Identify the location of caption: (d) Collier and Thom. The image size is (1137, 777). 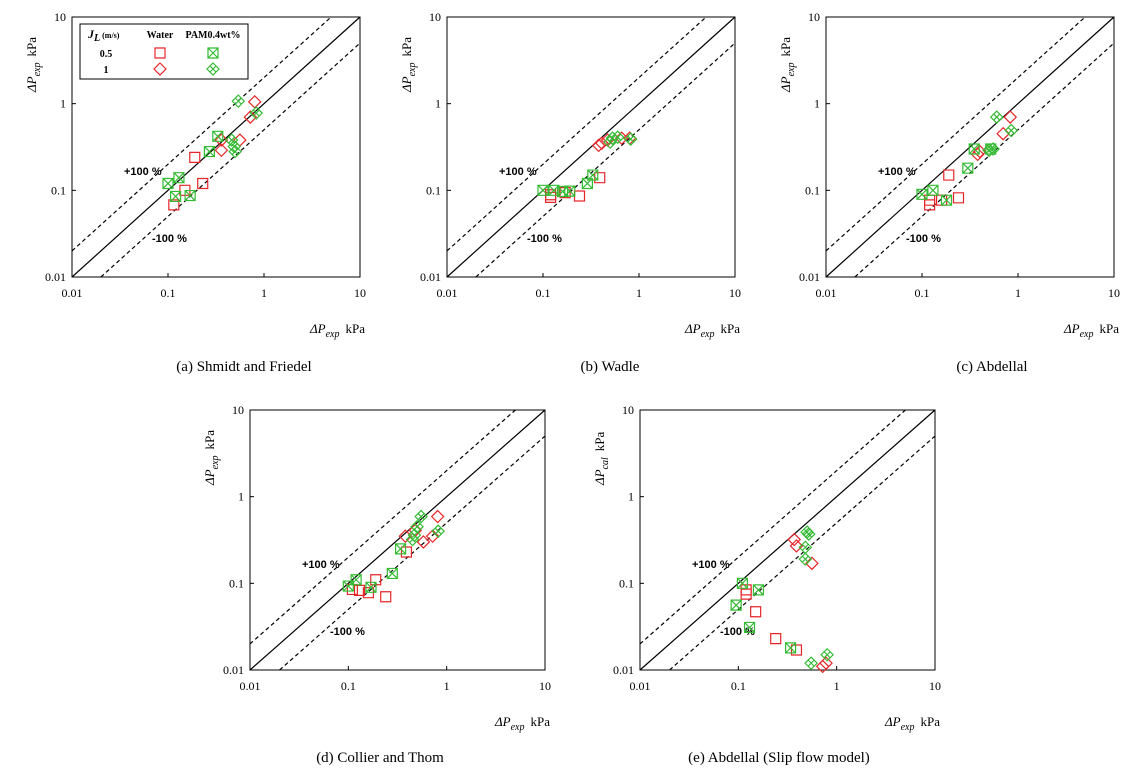
(380, 758).